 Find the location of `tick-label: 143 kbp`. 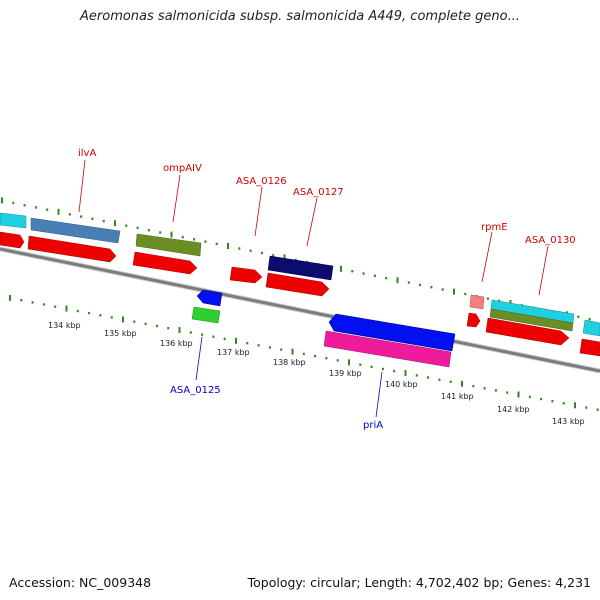

tick-label: 143 kbp is located at coordinates (568, 421).